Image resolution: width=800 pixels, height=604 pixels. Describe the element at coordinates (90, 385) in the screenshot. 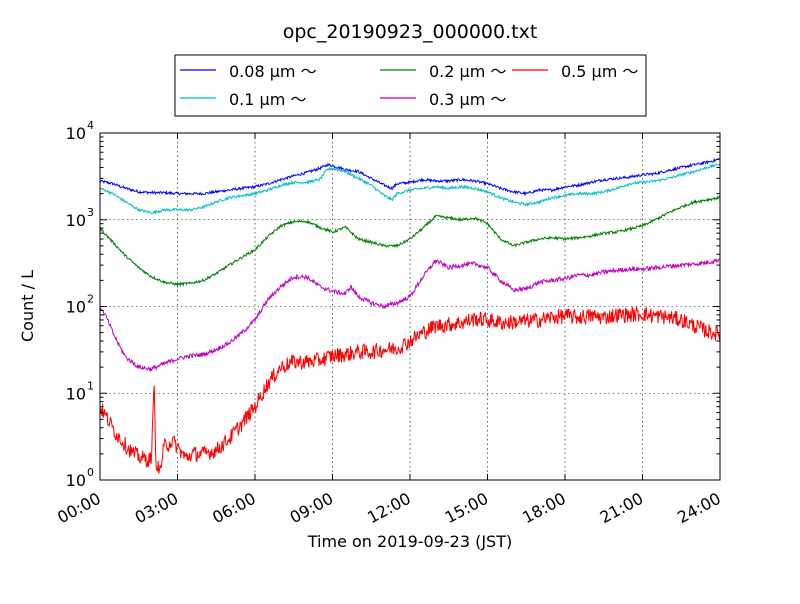

I see `y-tick-label-exponent: 1` at that location.